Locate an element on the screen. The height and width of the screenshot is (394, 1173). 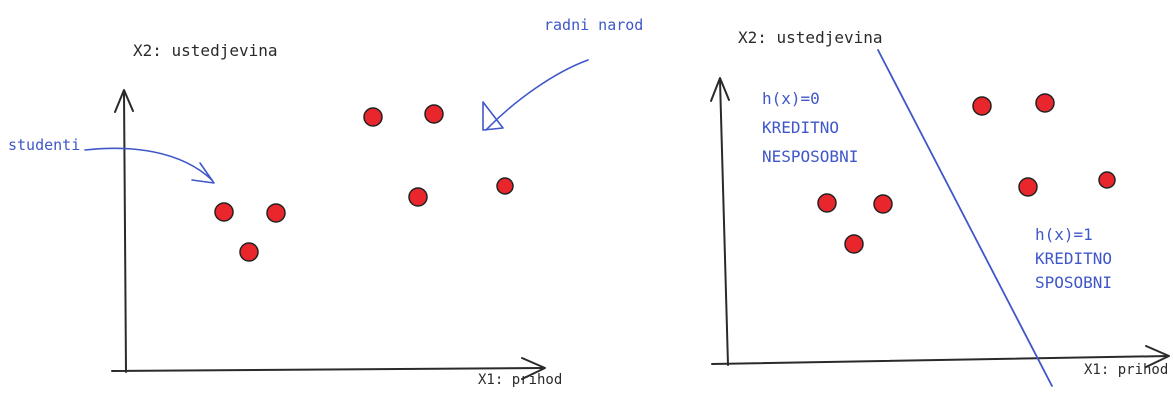
decision-boundary is located at coordinates (965, 218).